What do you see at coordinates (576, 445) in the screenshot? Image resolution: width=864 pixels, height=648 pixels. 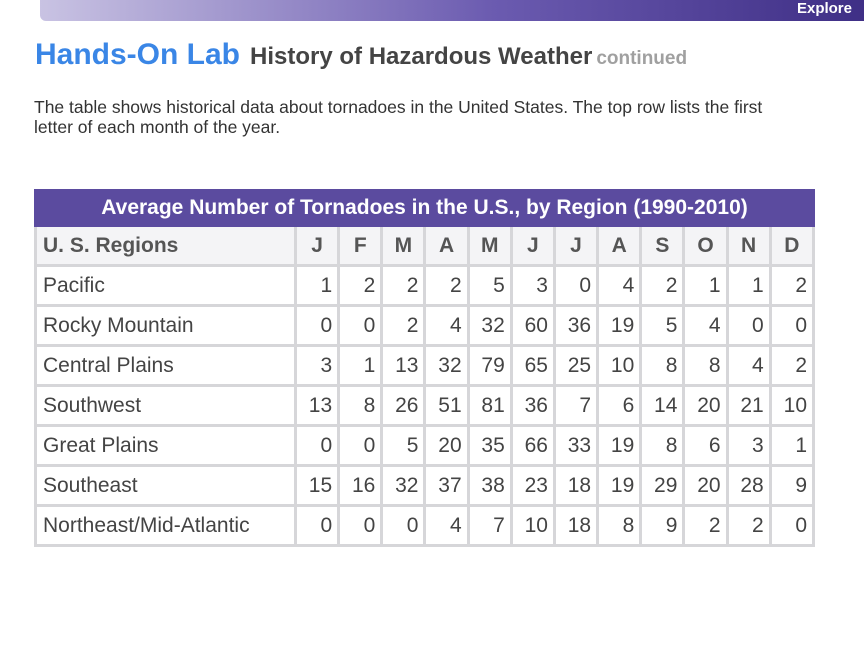 I see `cell-value: 33` at bounding box center [576, 445].